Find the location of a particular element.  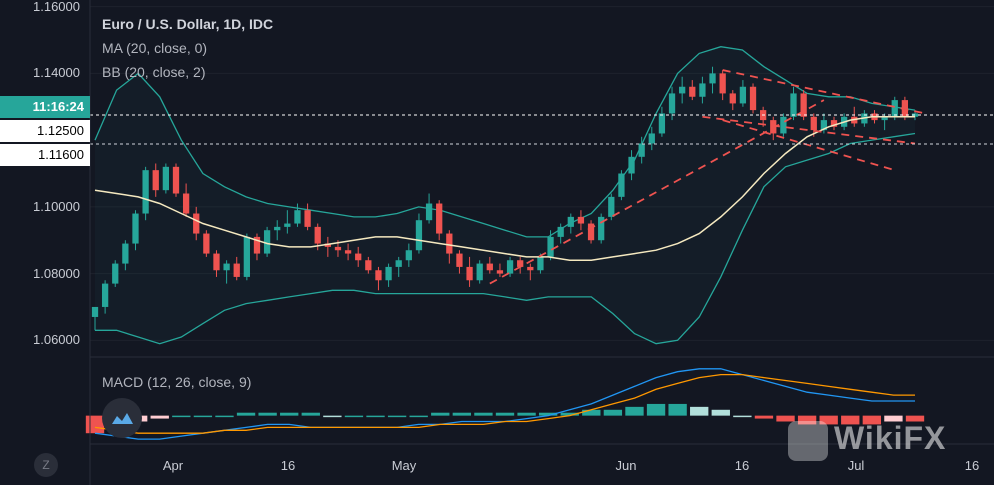

macd-legend: MACD (12, 26, close, 9) is located at coordinates (177, 382).